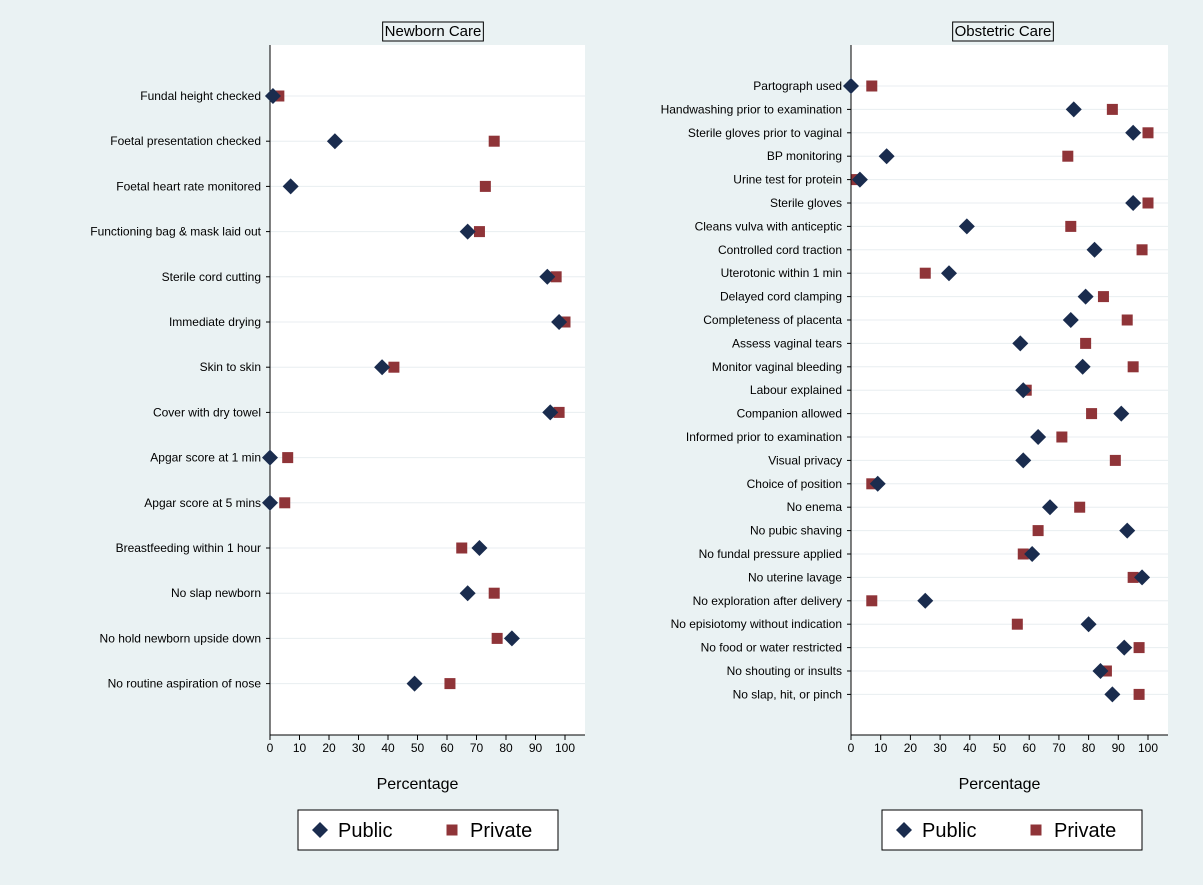  I want to click on category-label: Visual privacy, so click(805, 460).